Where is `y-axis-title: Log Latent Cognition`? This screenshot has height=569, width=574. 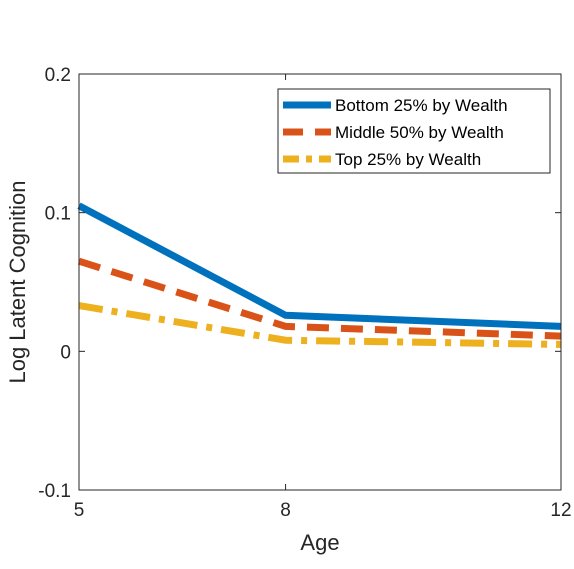
y-axis-title: Log Latent Cognition is located at coordinates (17, 281).